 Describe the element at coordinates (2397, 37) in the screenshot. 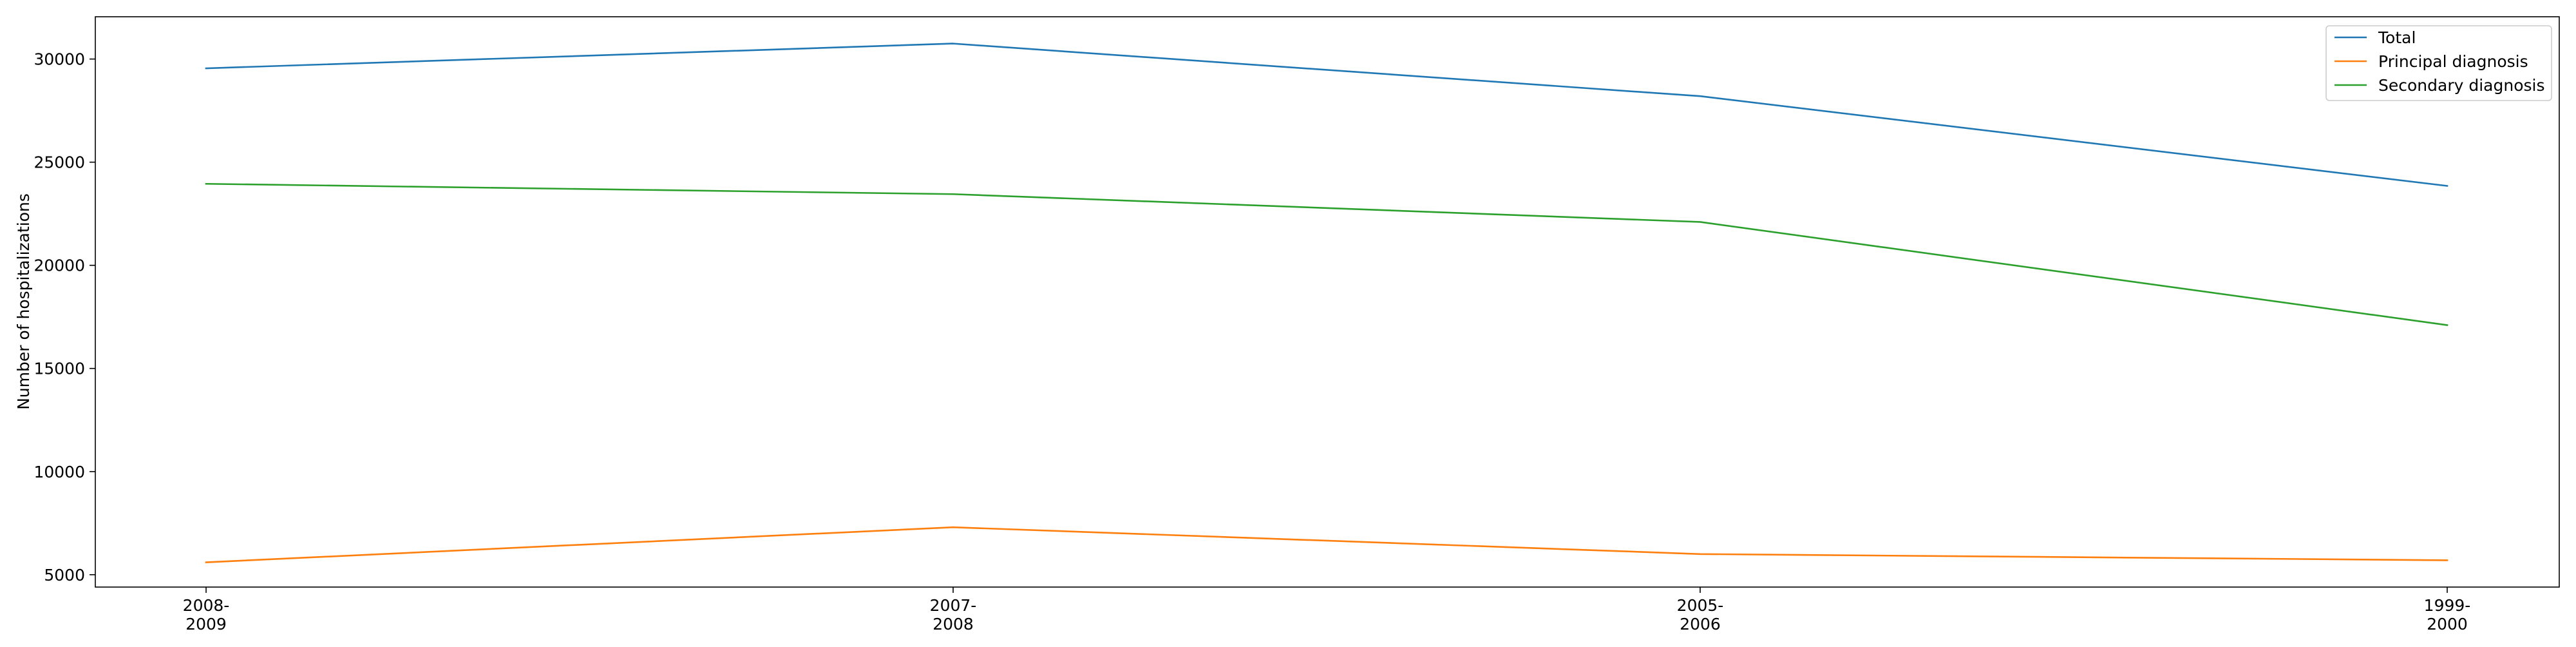

I see `legend-label-total: Total` at that location.